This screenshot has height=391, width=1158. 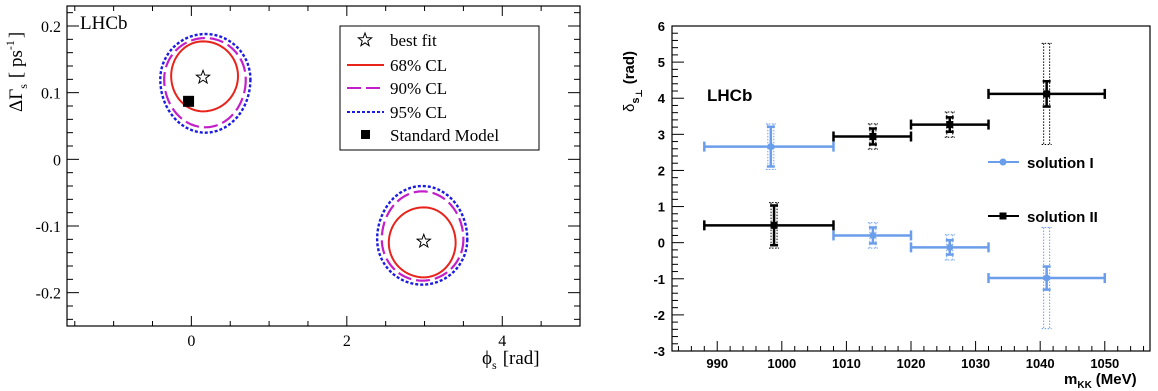 I want to click on right-ylabel-sub: s, so click(x=636, y=101).